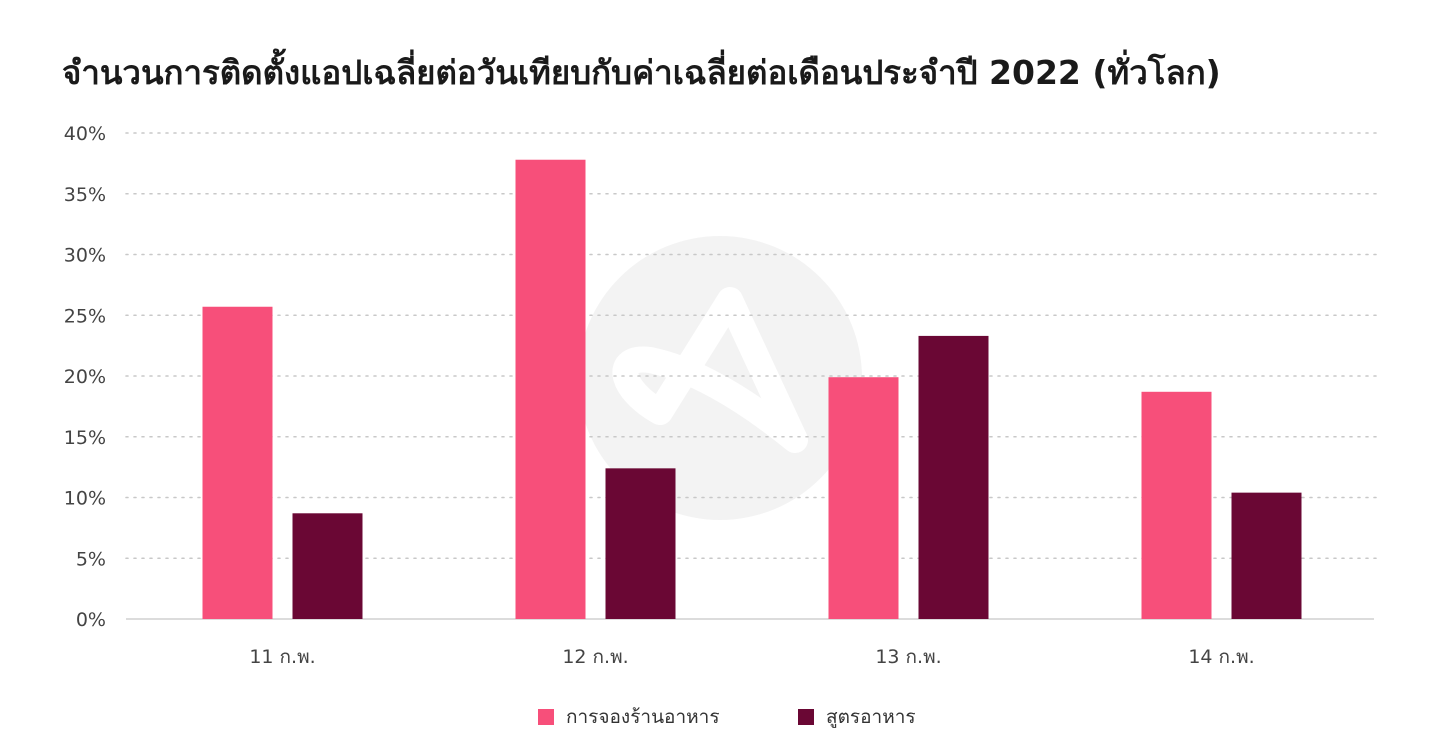  Describe the element at coordinates (91, 559) in the screenshot. I see `y-tick-label: 5%` at that location.